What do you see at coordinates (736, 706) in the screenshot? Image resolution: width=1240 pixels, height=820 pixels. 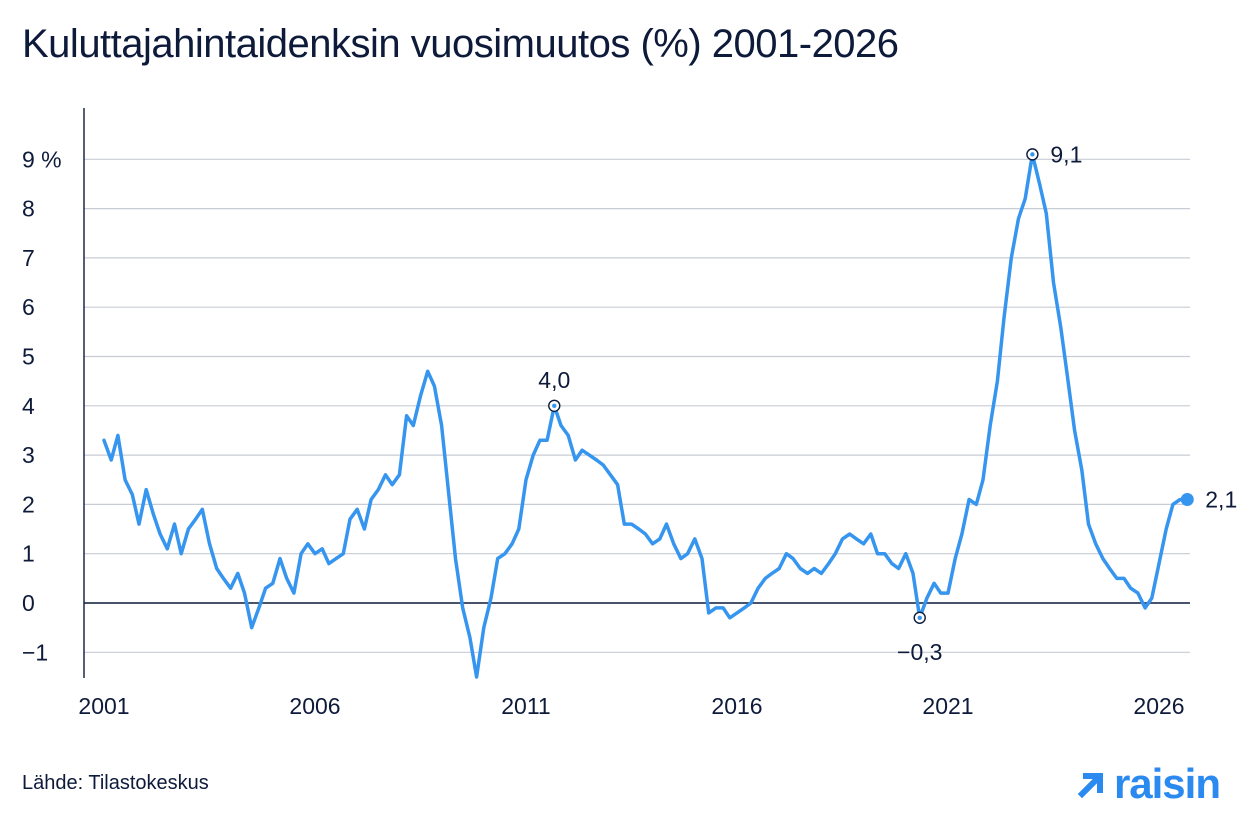 I see `x-tick-label: 2016` at bounding box center [736, 706].